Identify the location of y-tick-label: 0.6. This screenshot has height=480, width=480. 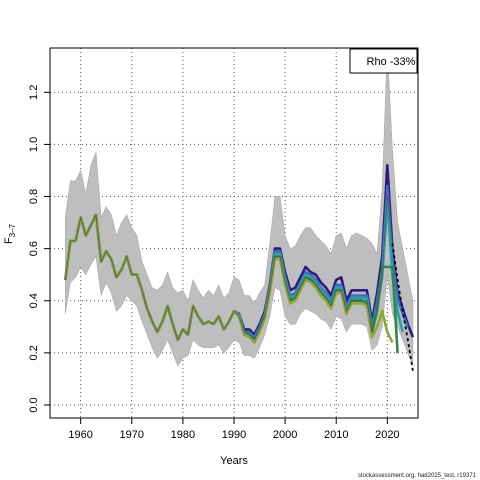
(34, 248).